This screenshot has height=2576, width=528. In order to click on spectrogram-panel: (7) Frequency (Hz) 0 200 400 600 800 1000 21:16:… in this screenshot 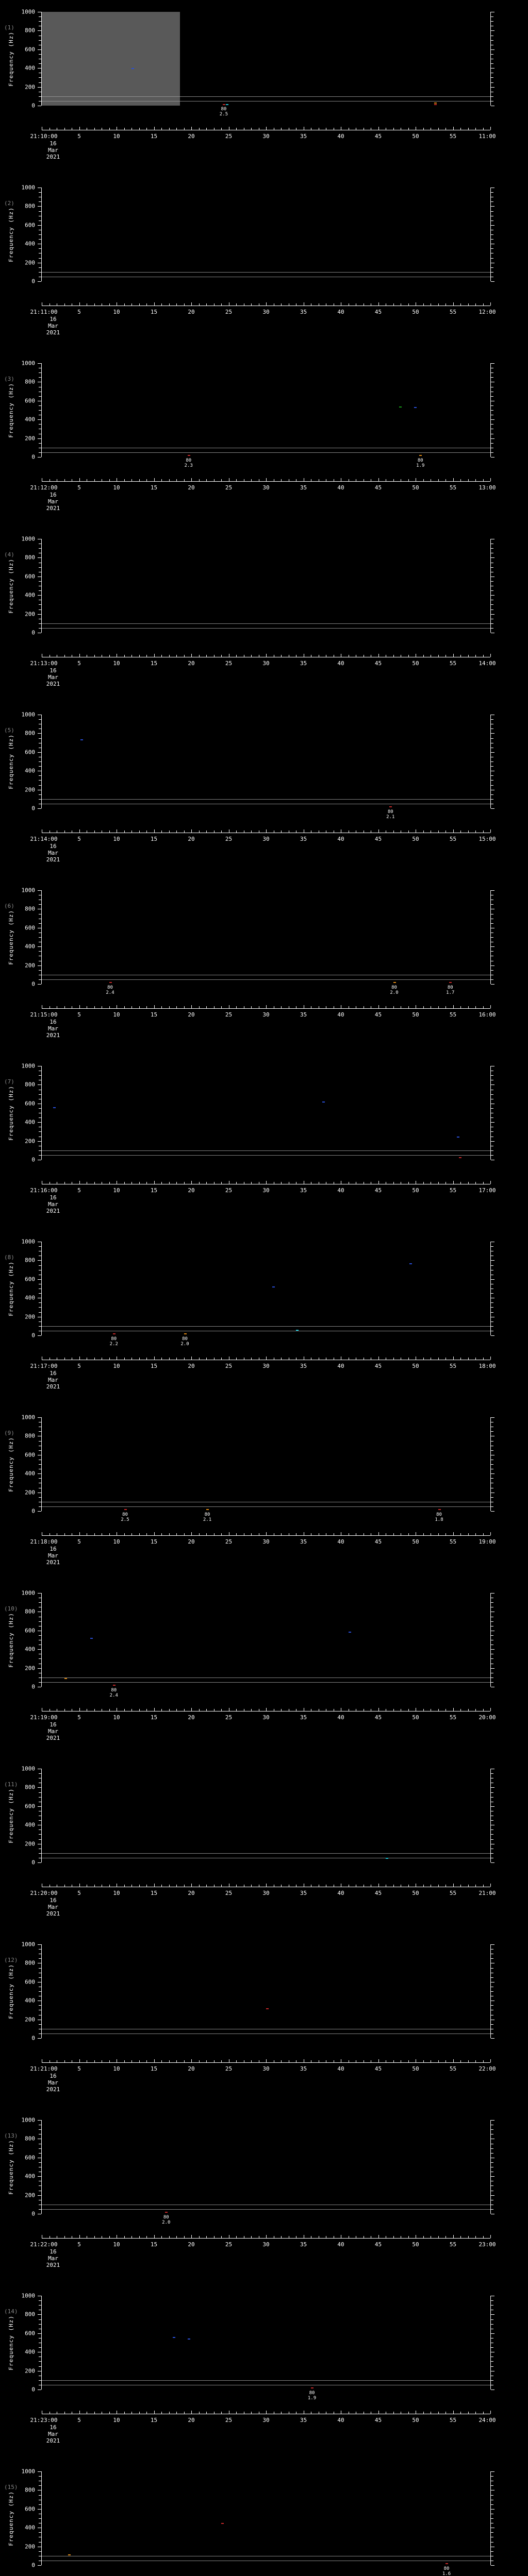, I will do `click(264, 1142)`.